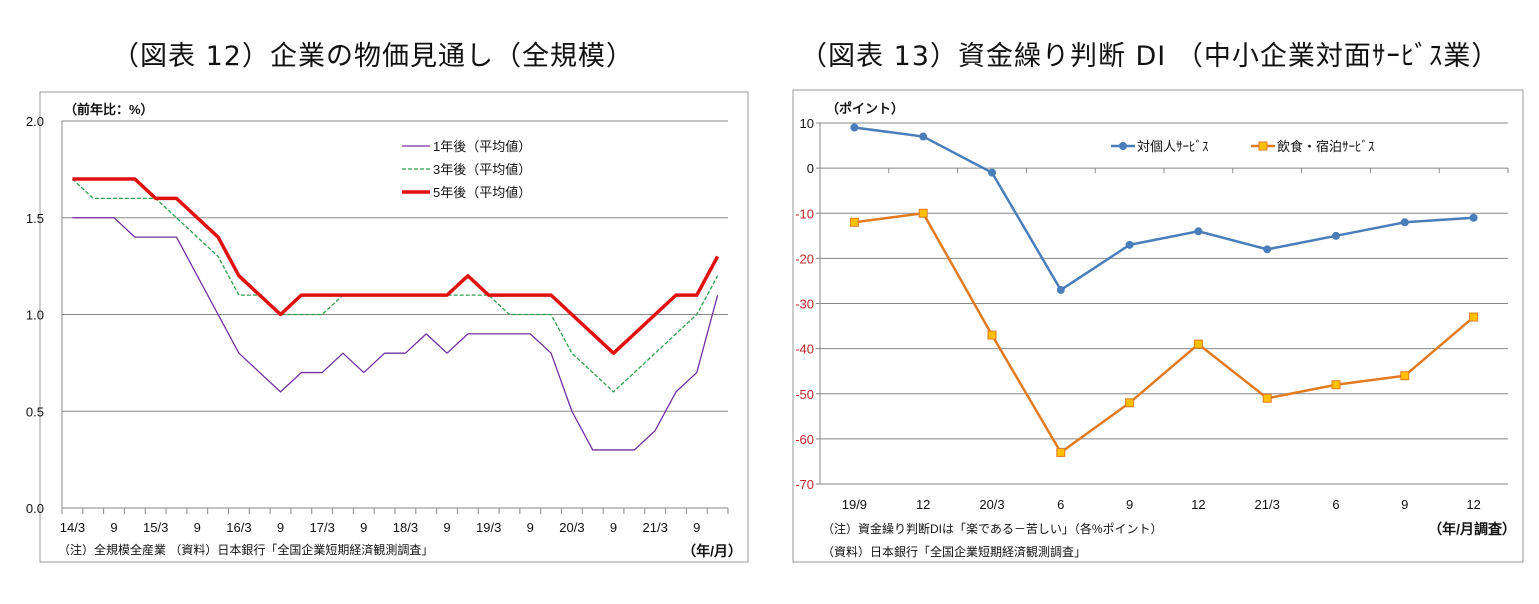 The height and width of the screenshot is (604, 1539). Describe the element at coordinates (804, 349) in the screenshot. I see `y-tick-label: -40` at that location.